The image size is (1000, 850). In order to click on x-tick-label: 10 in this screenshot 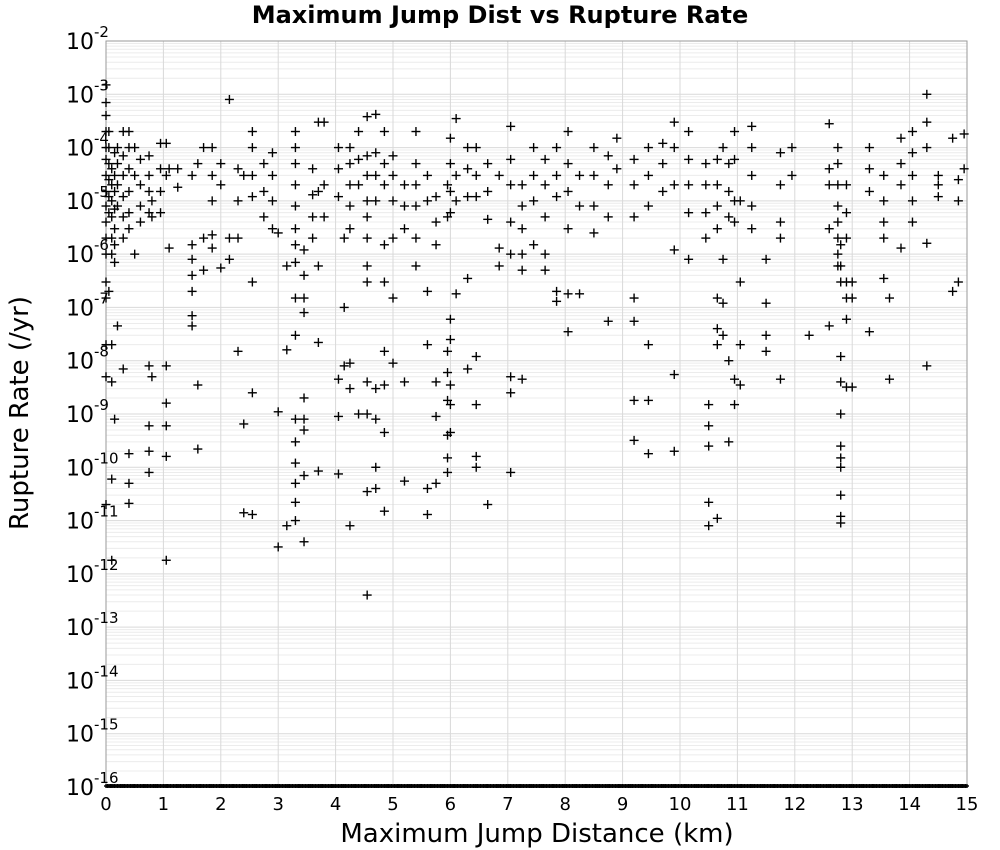, I will do `click(680, 804)`.